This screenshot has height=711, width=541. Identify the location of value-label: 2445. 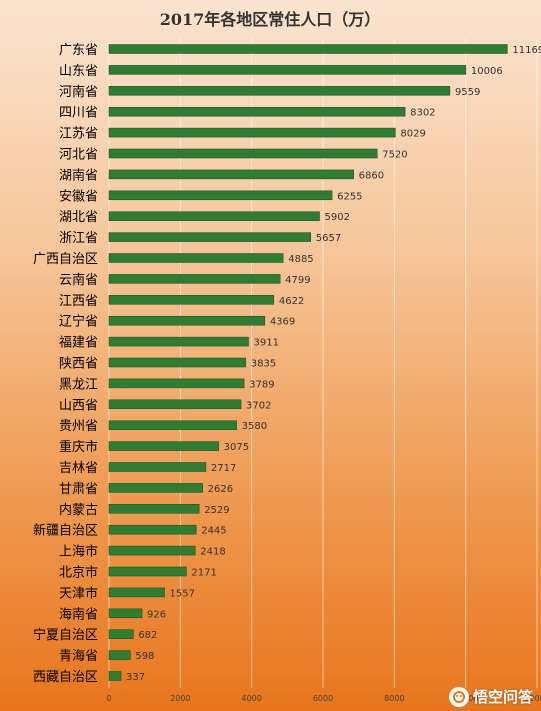
(213, 531).